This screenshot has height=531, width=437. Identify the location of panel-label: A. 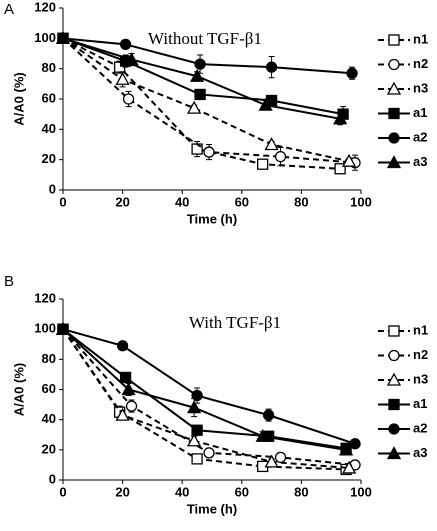
(9, 9).